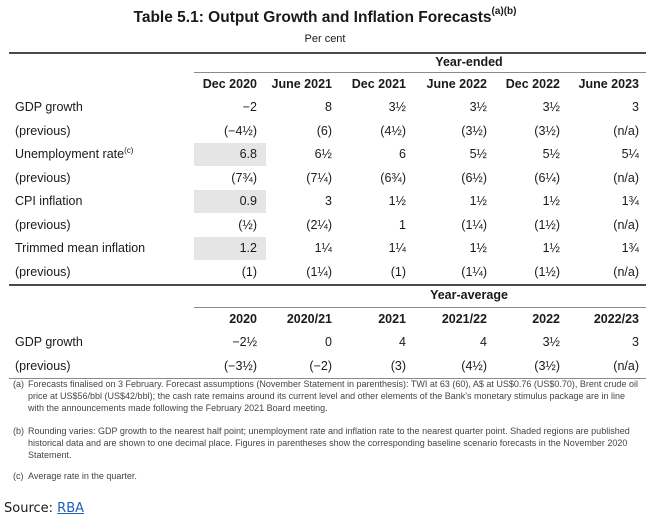  I want to click on value-cell: 6, so click(402, 154).